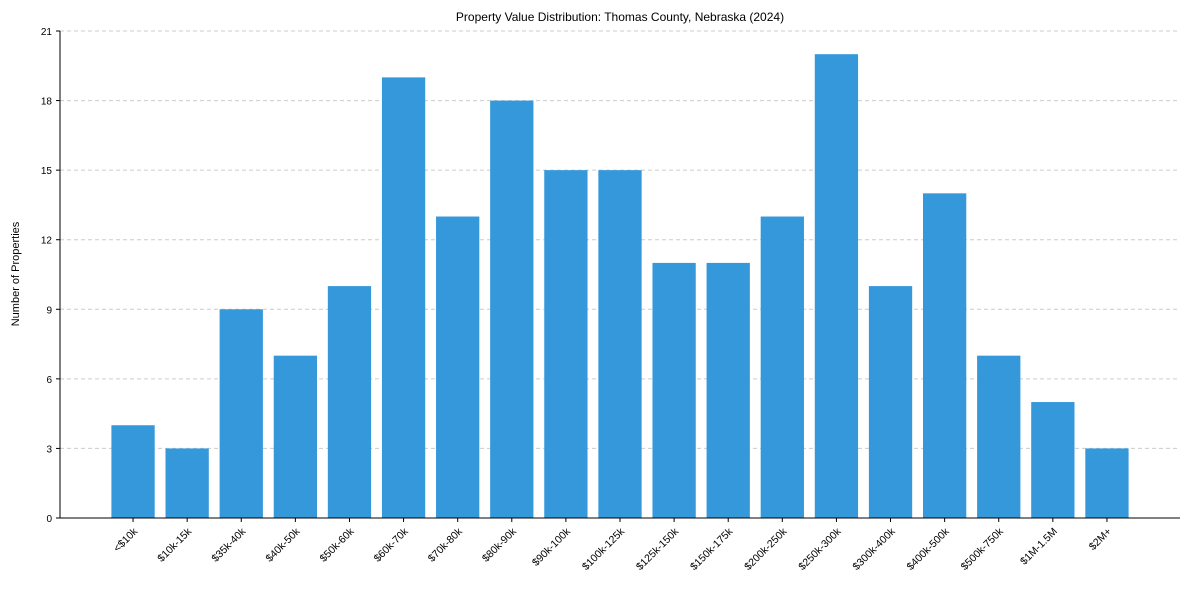  I want to click on x-tick-label: $60k-70k, so click(392, 545).